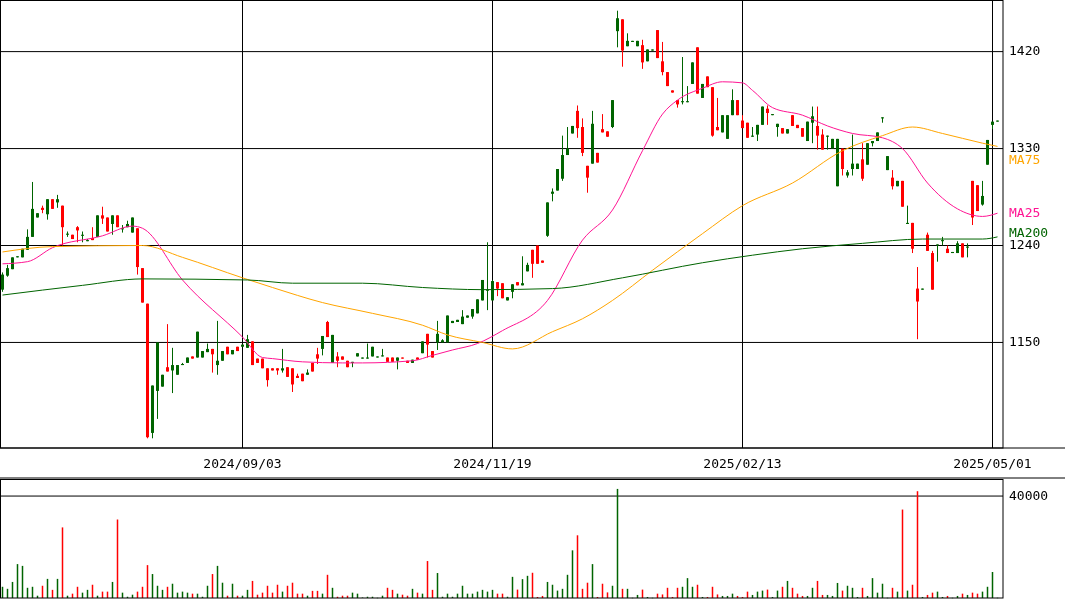 The height and width of the screenshot is (600, 1065). I want to click on x-tick-label: 2025/02/13, so click(742, 463).